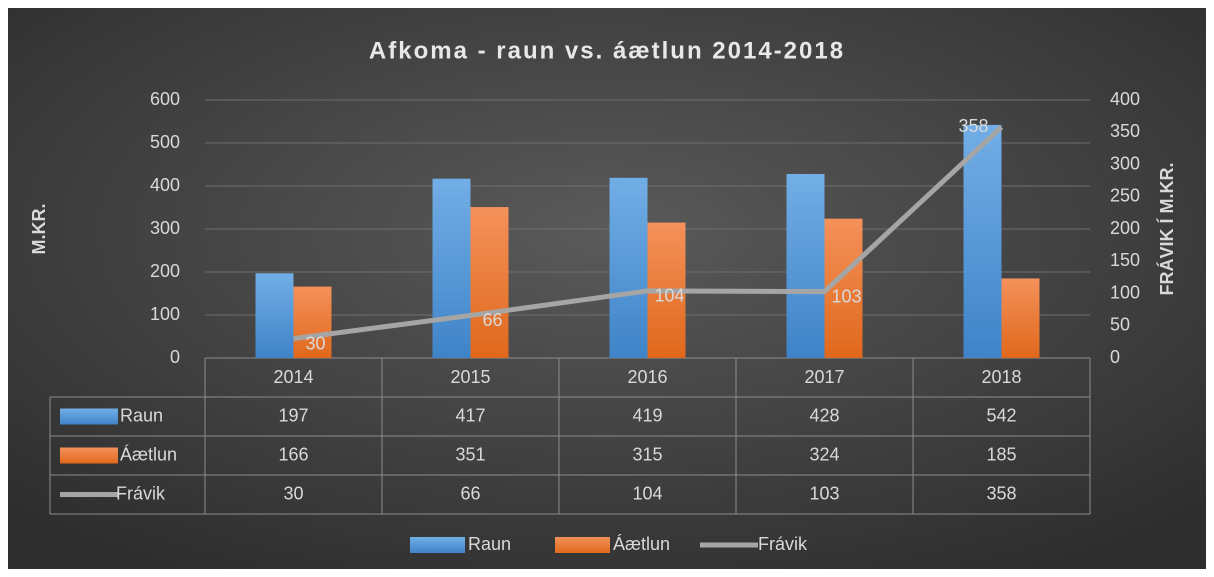 The width and height of the screenshot is (1214, 577). Describe the element at coordinates (293, 493) in the screenshot. I see `table-cell: 30` at that location.